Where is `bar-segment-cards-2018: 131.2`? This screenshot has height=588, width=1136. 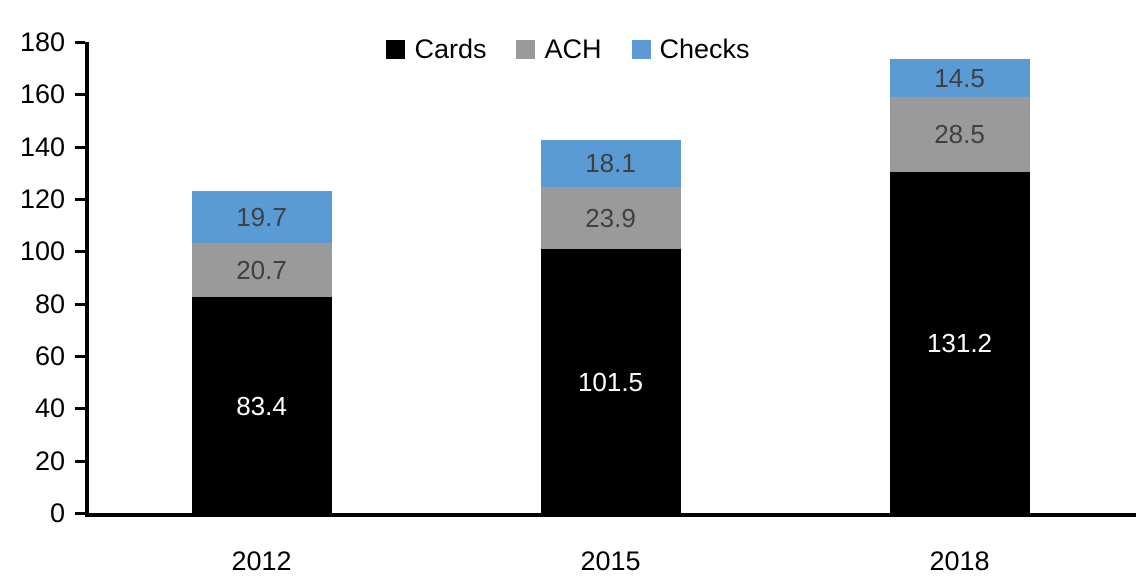
bar-segment-cards-2018: 131.2 is located at coordinates (959, 343).